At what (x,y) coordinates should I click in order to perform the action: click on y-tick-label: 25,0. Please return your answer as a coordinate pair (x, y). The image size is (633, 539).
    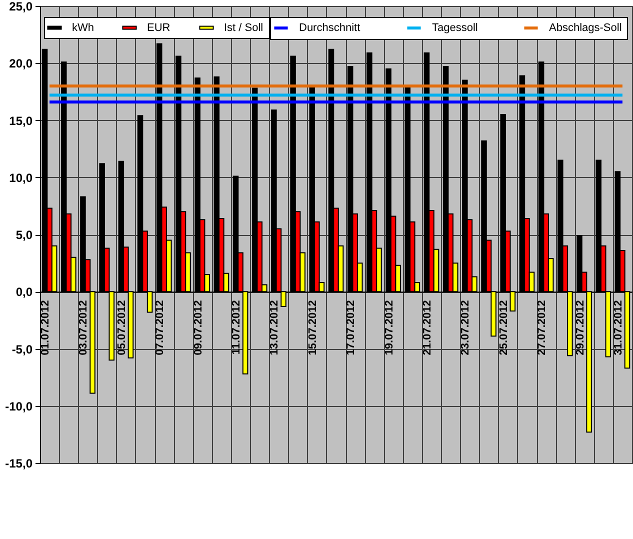
    Looking at the image, I should click on (21, 7).